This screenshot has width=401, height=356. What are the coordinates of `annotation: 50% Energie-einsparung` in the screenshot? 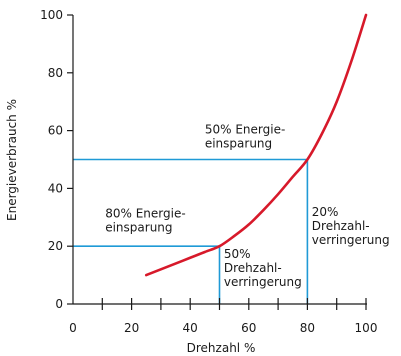 It's located at (245, 136).